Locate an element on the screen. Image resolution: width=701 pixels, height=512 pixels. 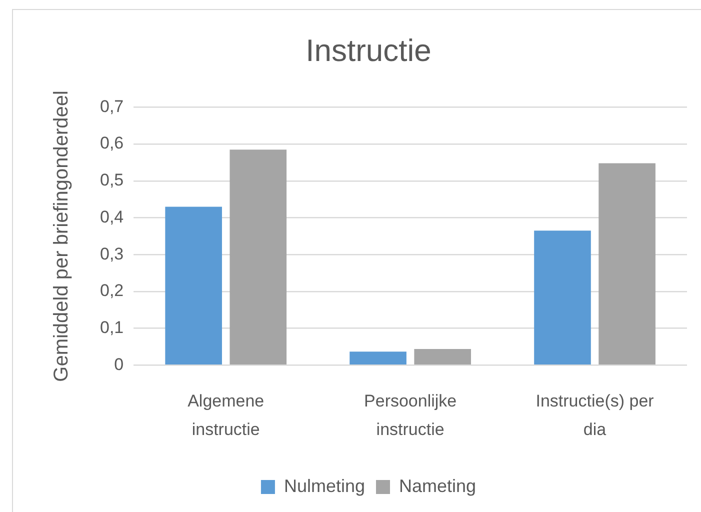
y-tick-label: 0 is located at coordinates (119, 364).